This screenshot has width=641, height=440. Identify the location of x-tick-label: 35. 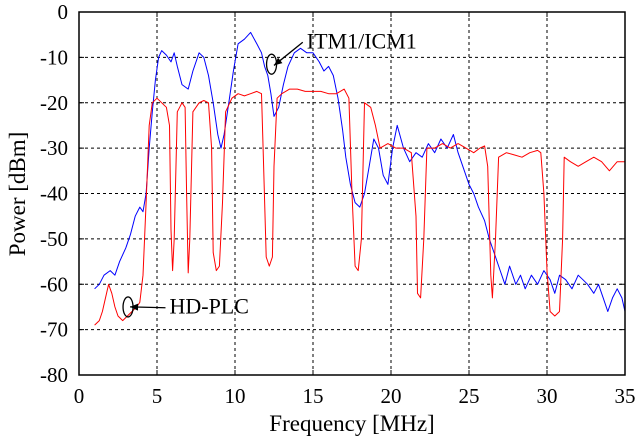
(625, 396).